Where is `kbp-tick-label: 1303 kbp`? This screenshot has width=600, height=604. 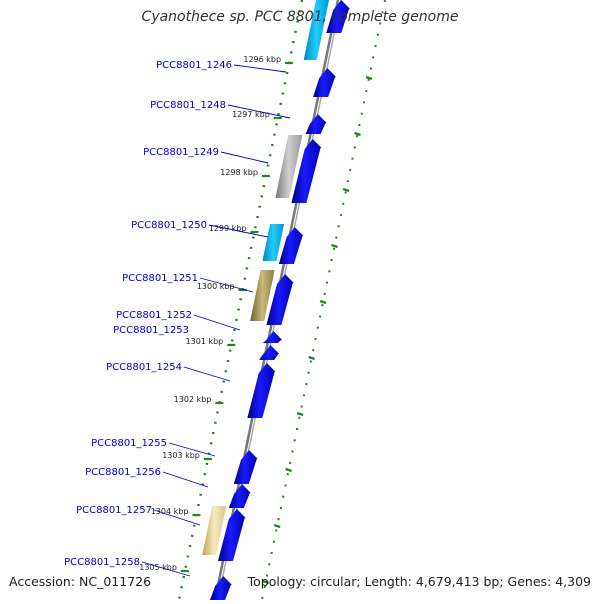 kbp-tick-label: 1303 kbp is located at coordinates (181, 455).